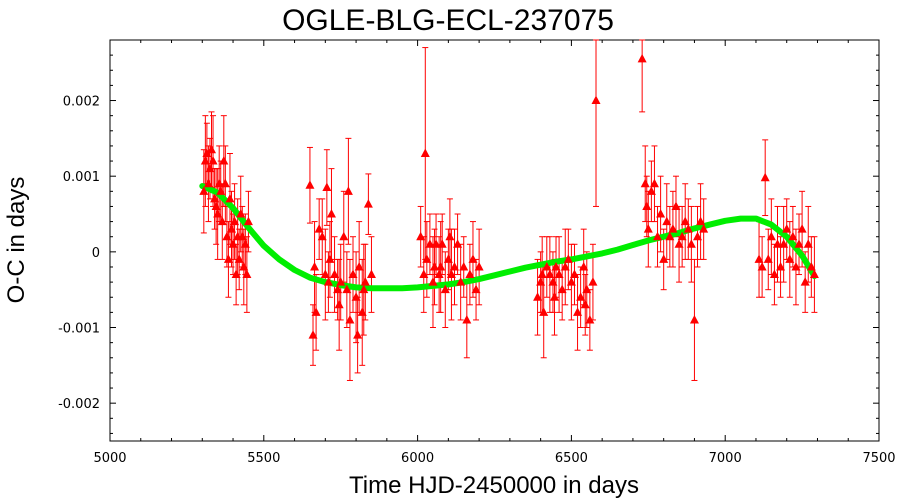 Image resolution: width=900 pixels, height=500 pixels. Describe the element at coordinates (96, 253) in the screenshot. I see `y-tick-label: 0` at that location.